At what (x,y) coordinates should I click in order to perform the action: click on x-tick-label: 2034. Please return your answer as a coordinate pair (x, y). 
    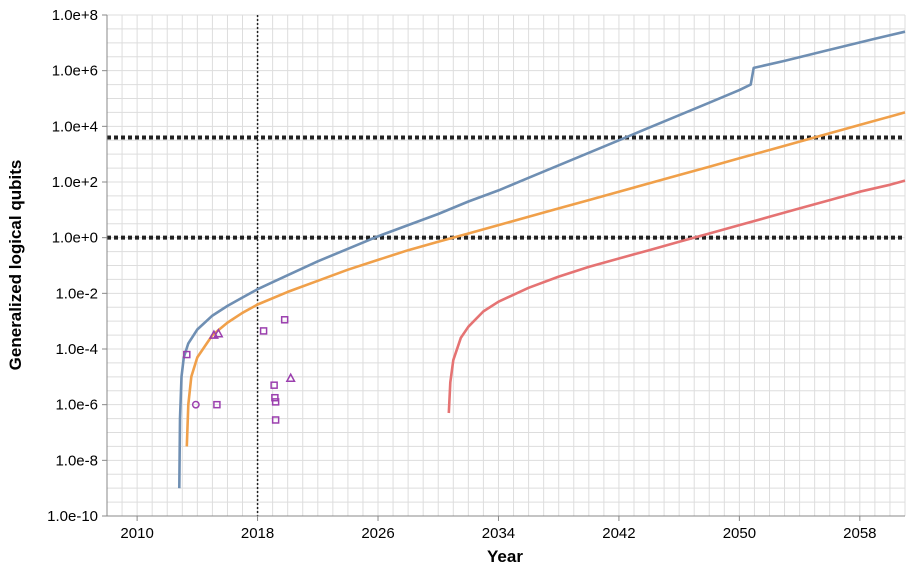
    Looking at the image, I should click on (498, 533).